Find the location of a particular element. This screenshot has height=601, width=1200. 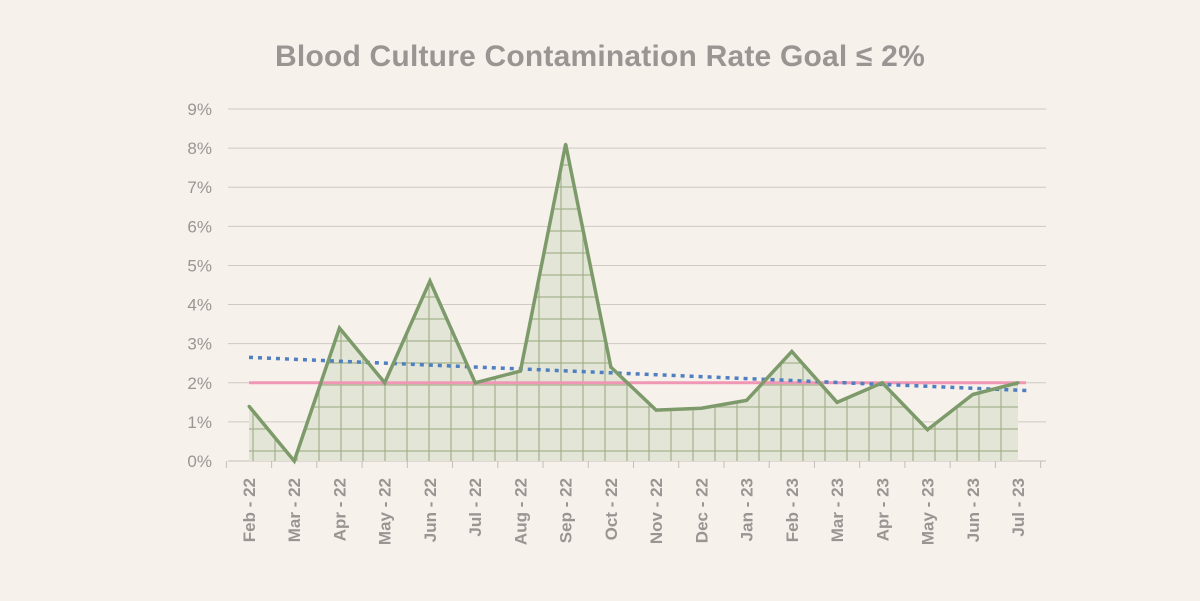

y-tick-label: 2% is located at coordinates (199, 383).